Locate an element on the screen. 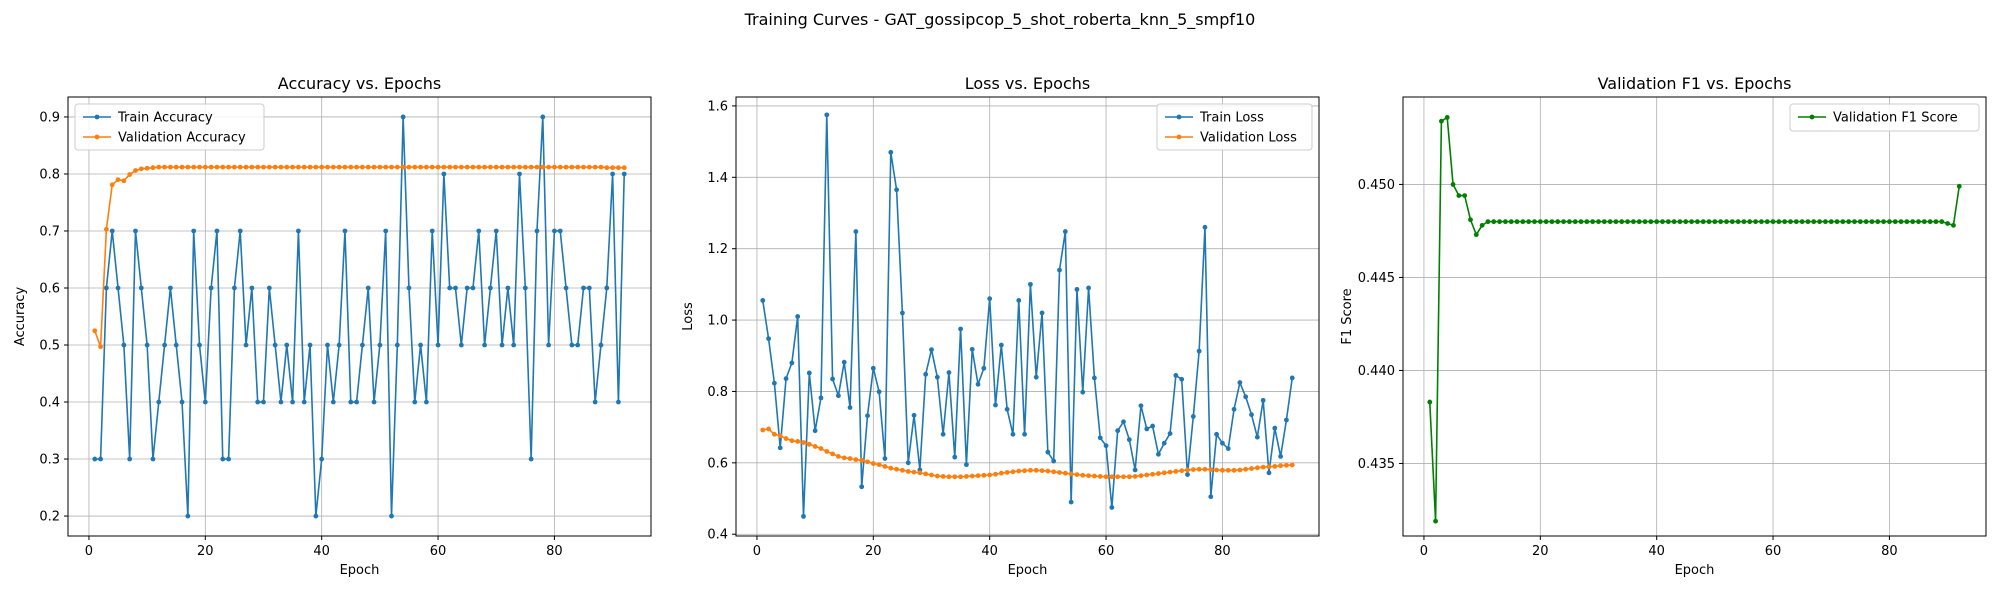  loss-legend-label-0: Train Loss is located at coordinates (1231, 118).